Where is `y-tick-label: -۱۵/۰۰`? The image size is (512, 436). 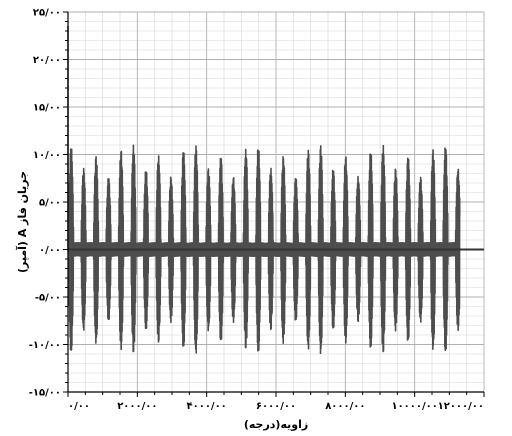 y-tick-label: -۱۵/۰۰ is located at coordinates (45, 393).